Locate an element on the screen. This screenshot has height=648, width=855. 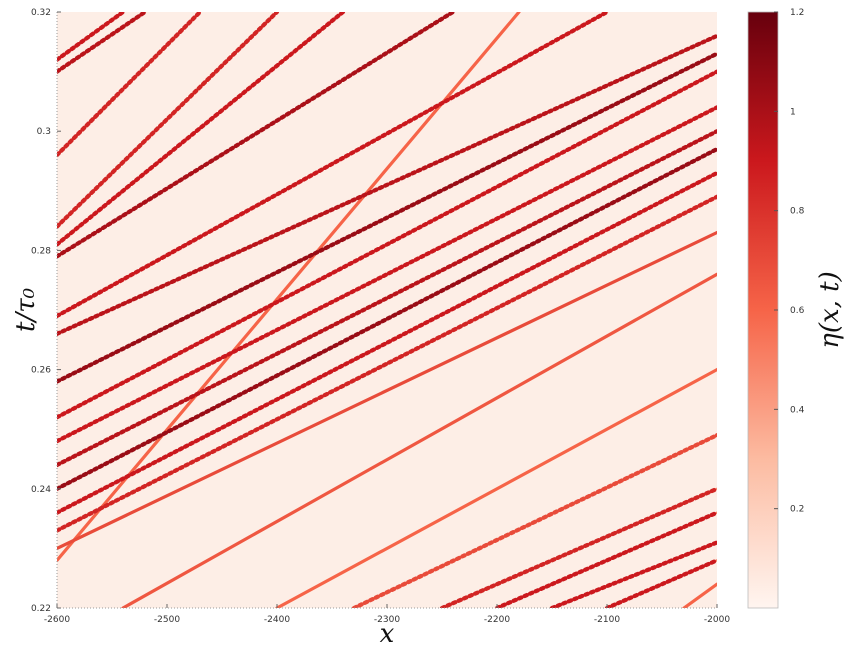
x-tick-label: -2400 is located at coordinates (277, 620).